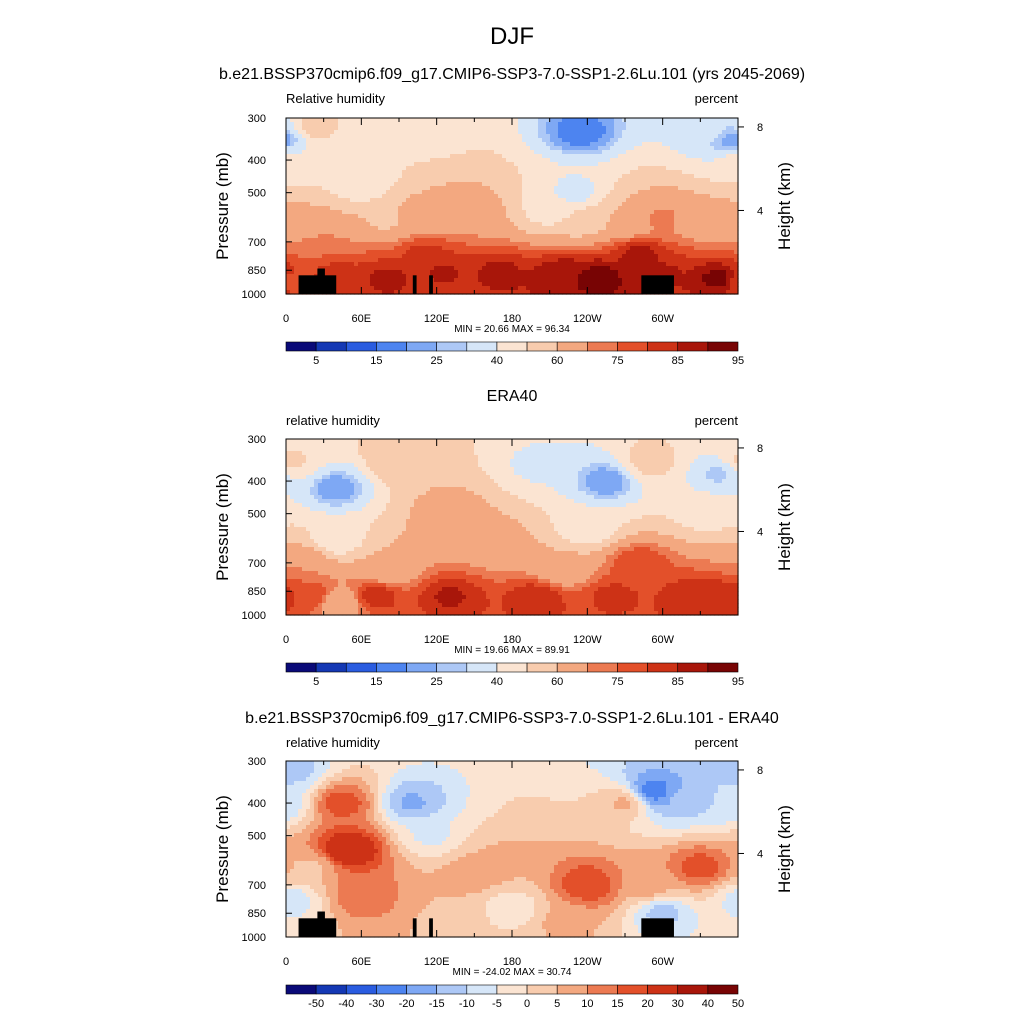  What do you see at coordinates (467, 1004) in the screenshot?
I see `colorbar-label: -10` at bounding box center [467, 1004].